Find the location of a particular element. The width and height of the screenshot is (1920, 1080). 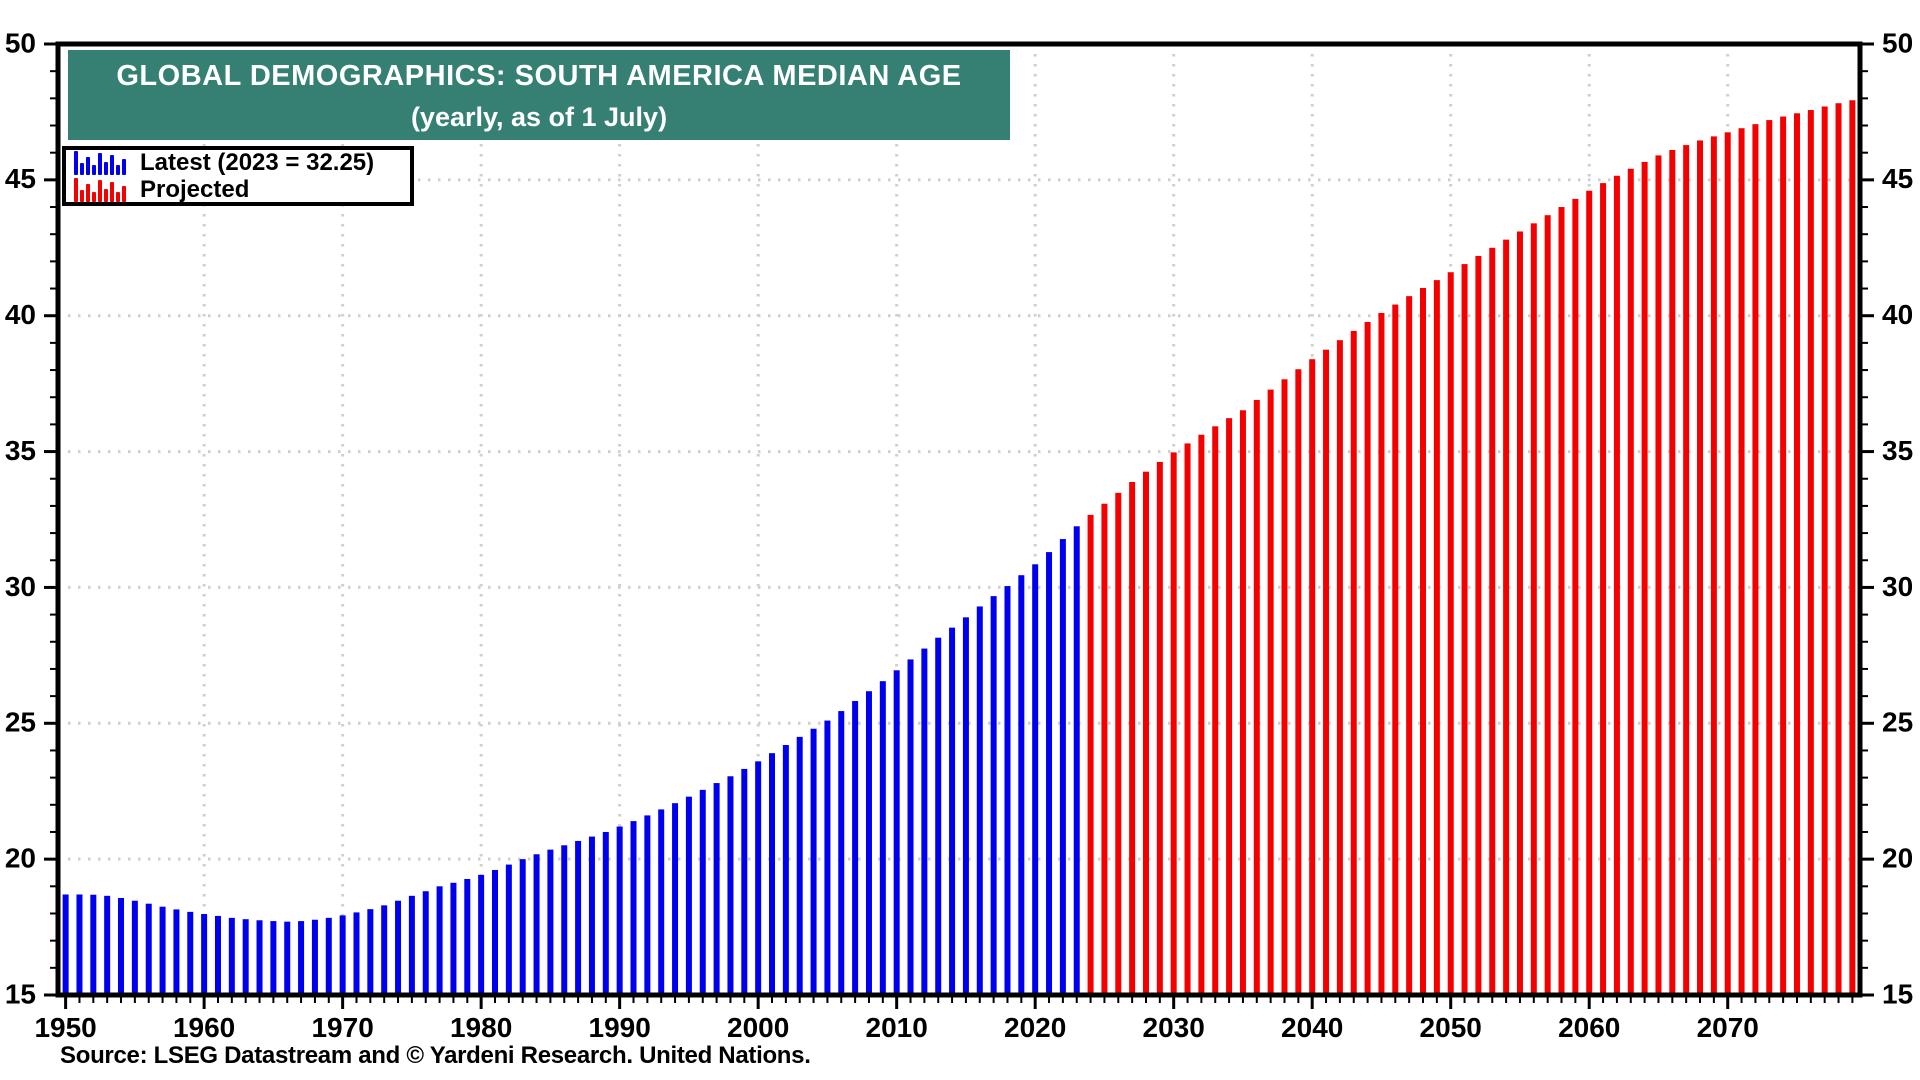

latest-series-icon is located at coordinates (102, 162).